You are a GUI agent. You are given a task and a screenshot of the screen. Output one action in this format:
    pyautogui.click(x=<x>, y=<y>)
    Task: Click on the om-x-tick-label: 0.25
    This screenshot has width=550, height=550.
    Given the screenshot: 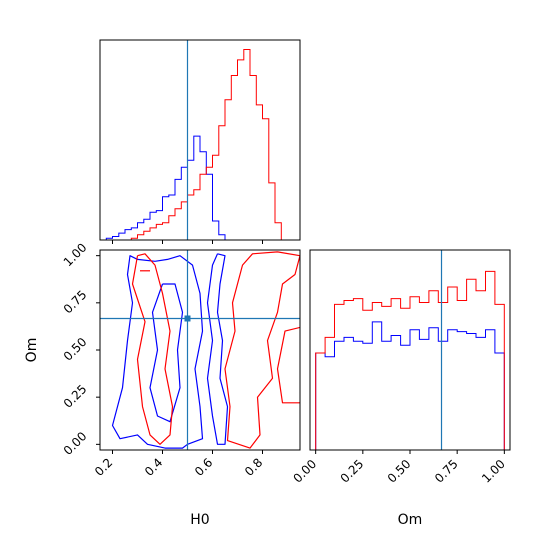 What is the action you would take?
    pyautogui.click(x=352, y=471)
    